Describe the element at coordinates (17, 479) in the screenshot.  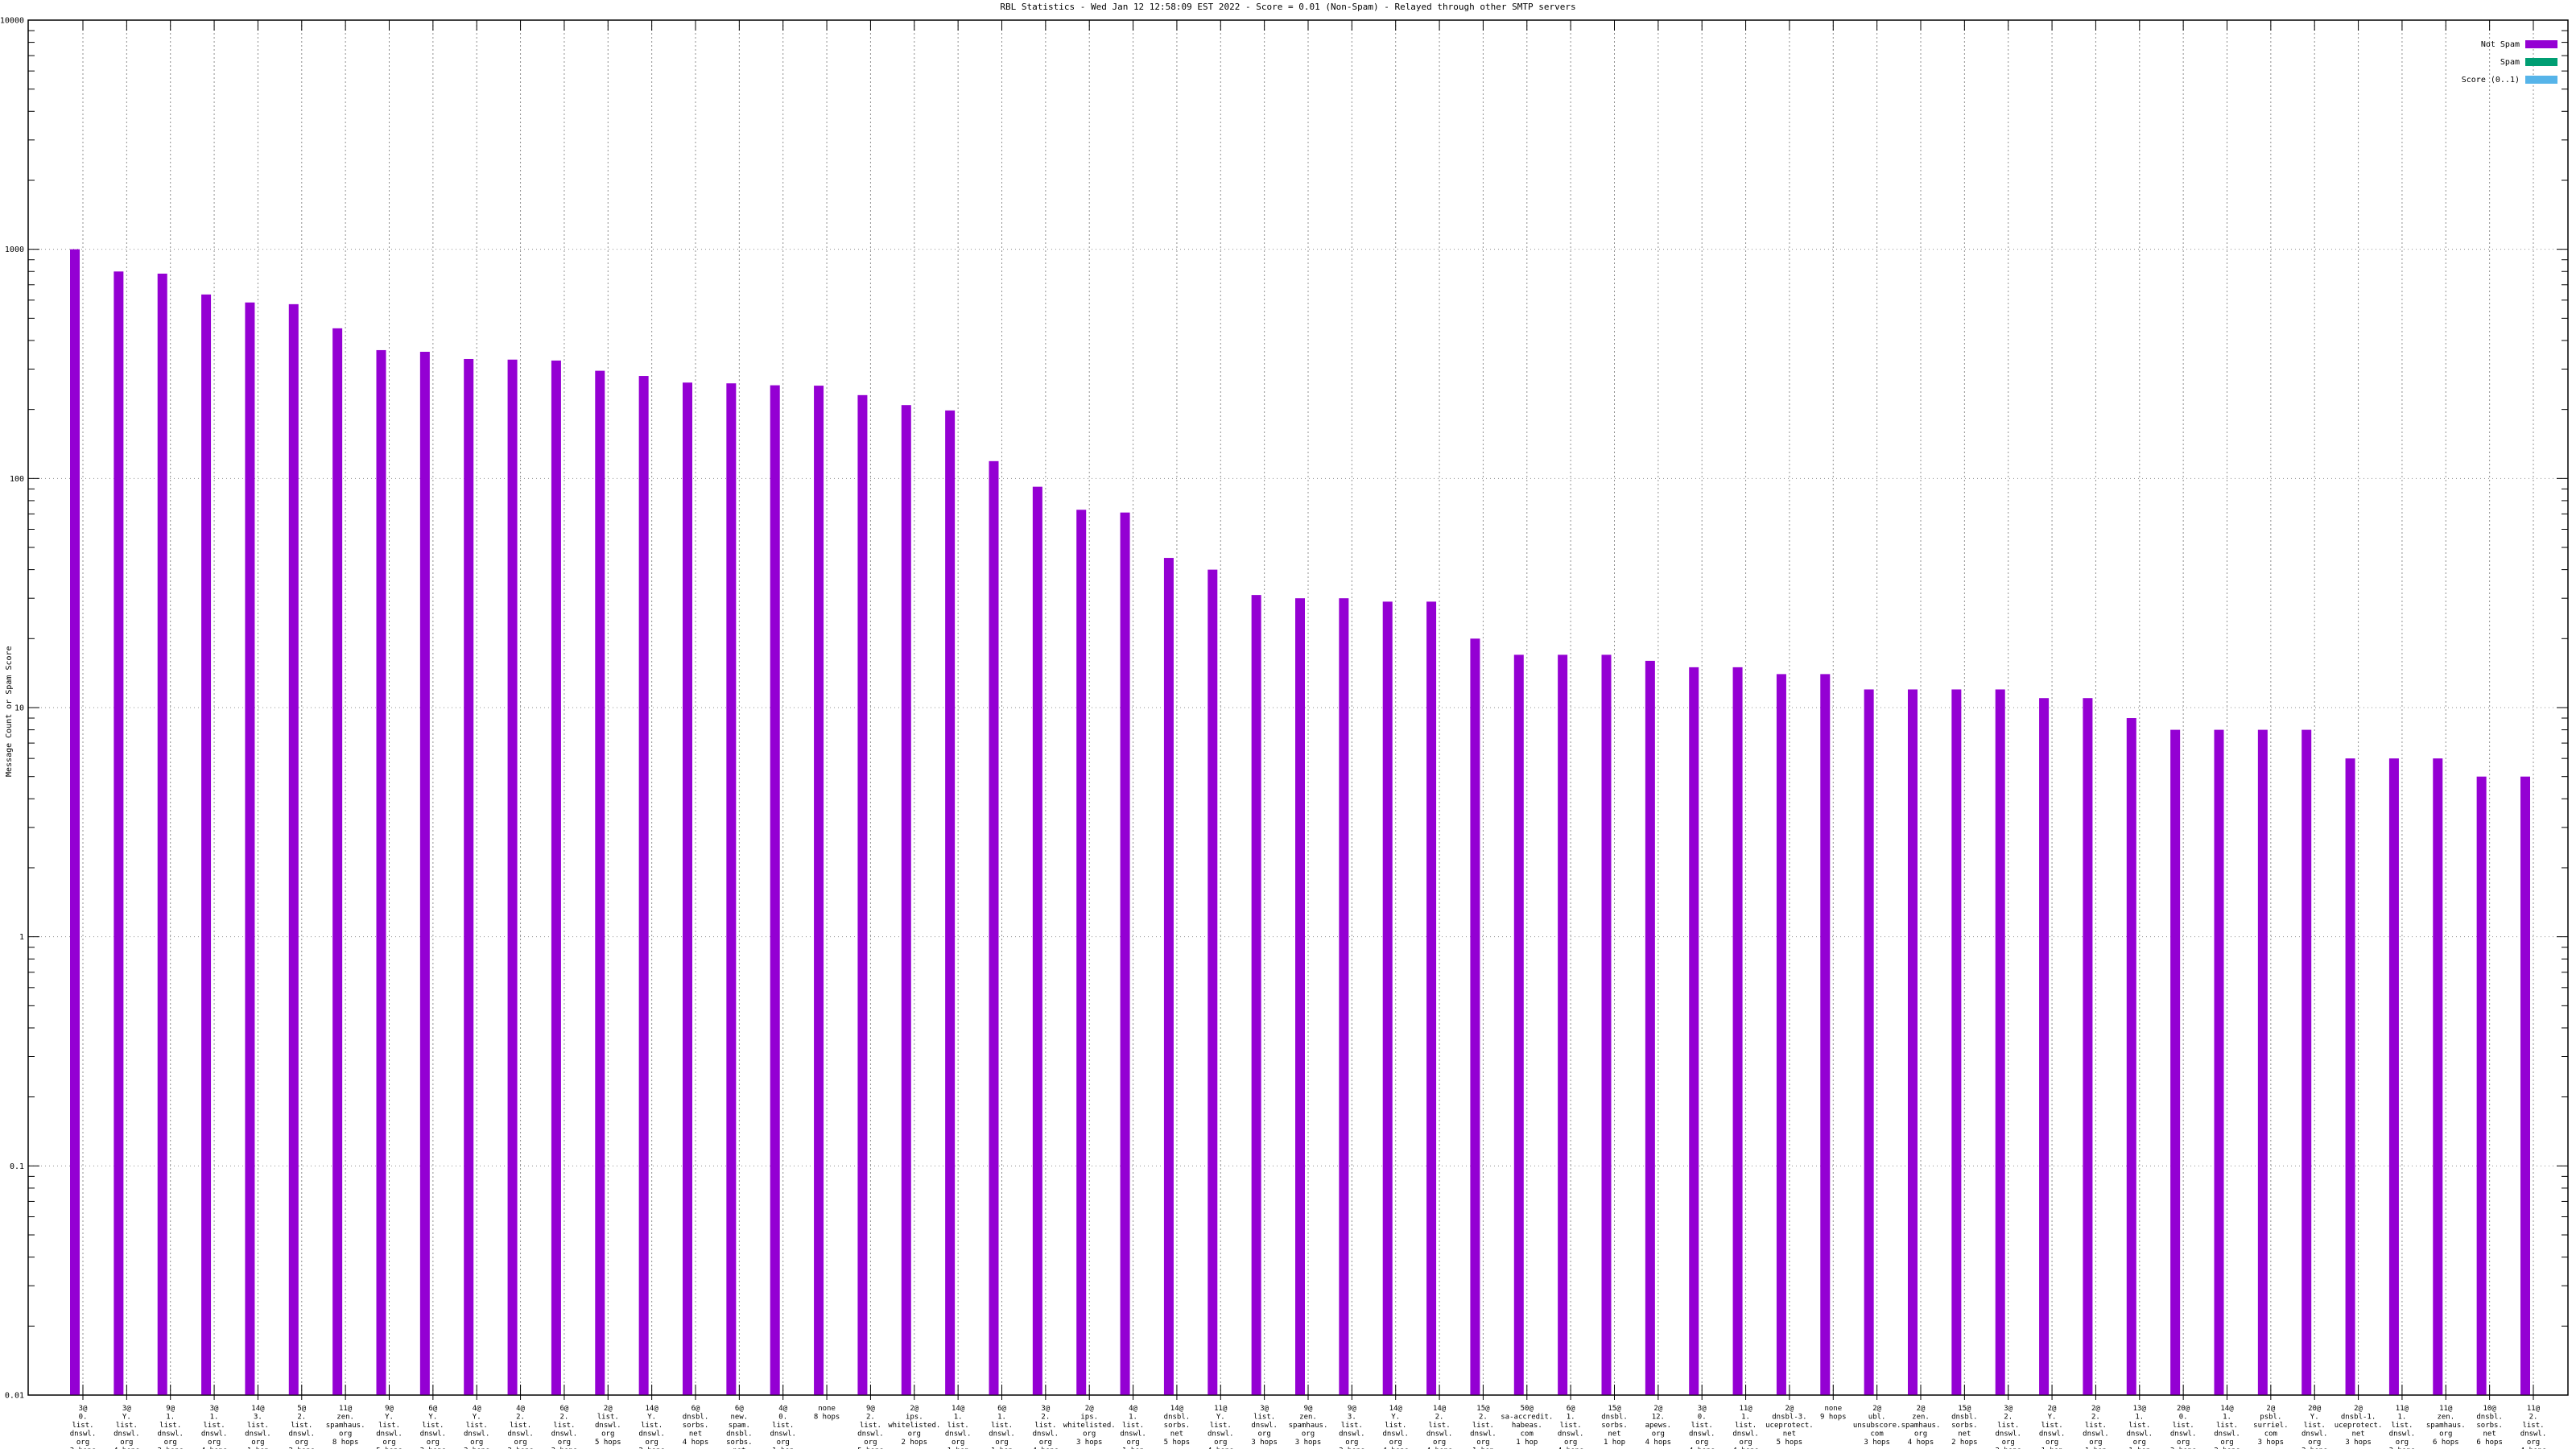
I see `y-tick-label: 100` at that location.